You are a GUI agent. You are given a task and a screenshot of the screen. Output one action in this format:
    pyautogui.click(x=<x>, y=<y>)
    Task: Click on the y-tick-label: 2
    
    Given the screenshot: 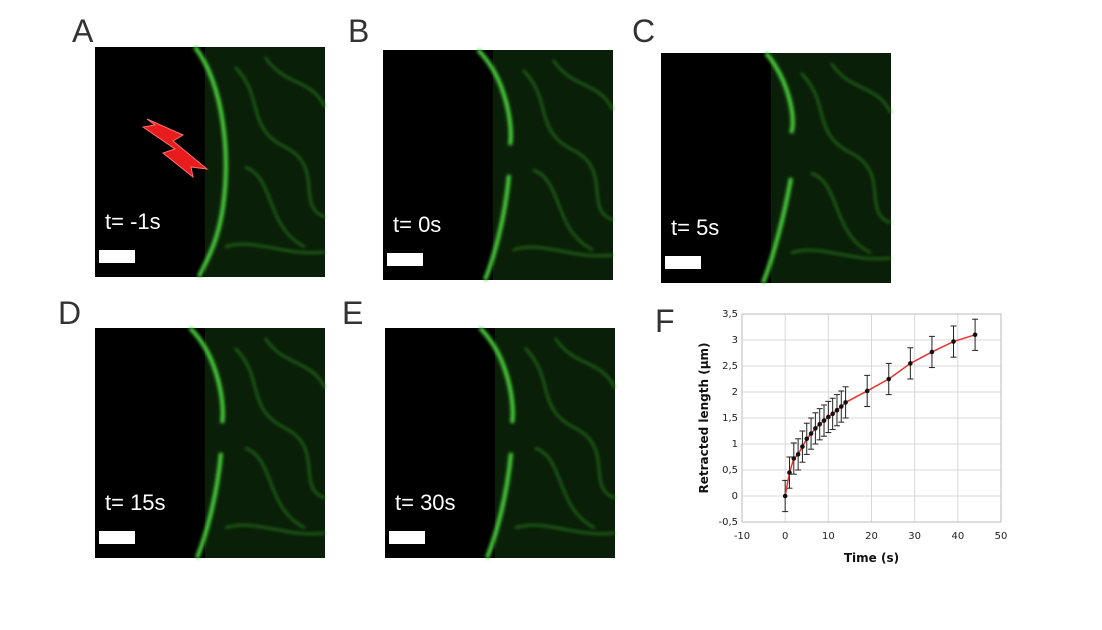 What is the action you would take?
    pyautogui.click(x=735, y=392)
    